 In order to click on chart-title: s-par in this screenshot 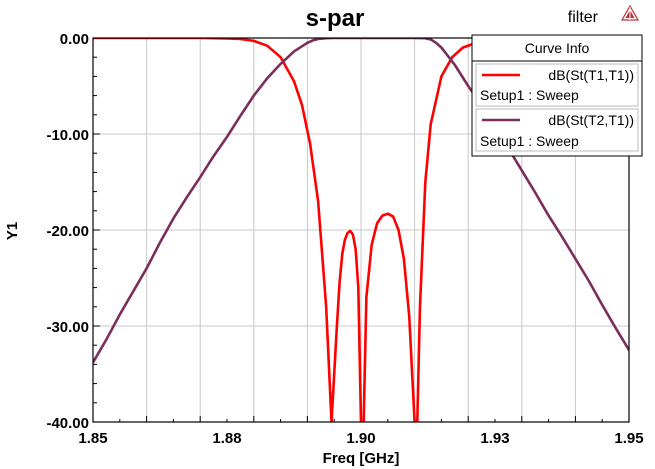, I will do `click(335, 18)`.